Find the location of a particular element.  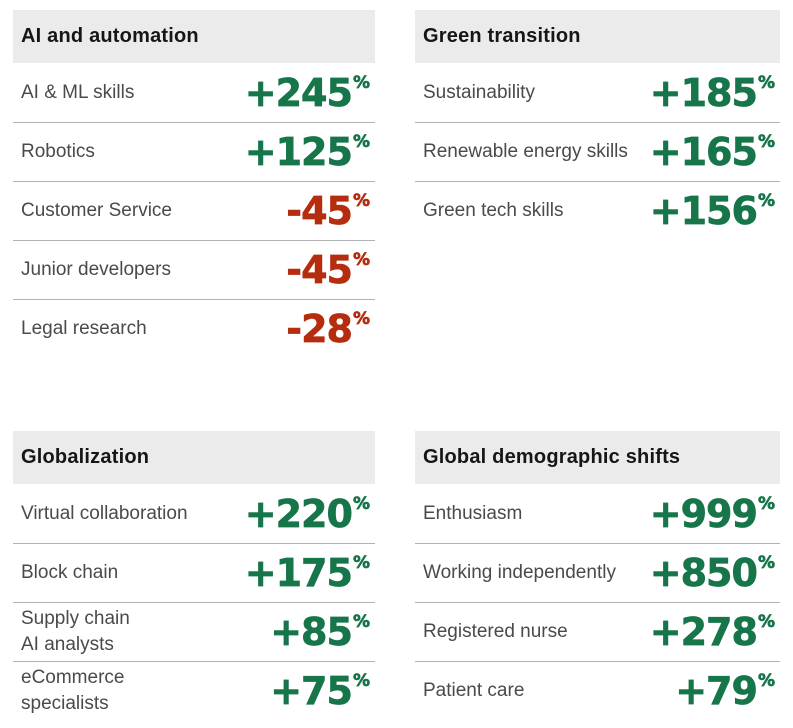

row-label: Green tech skills is located at coordinates (493, 210).